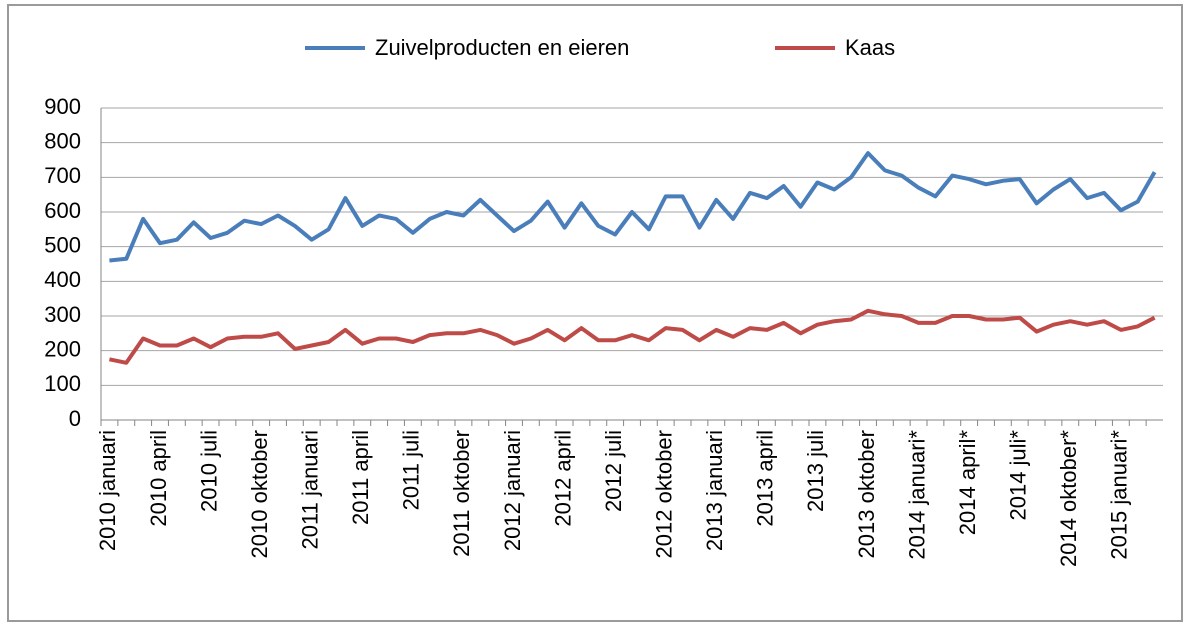 This screenshot has width=1190, height=629. Describe the element at coordinates (259, 494) in the screenshot. I see `x-tick-label: 2010 oktober` at that location.